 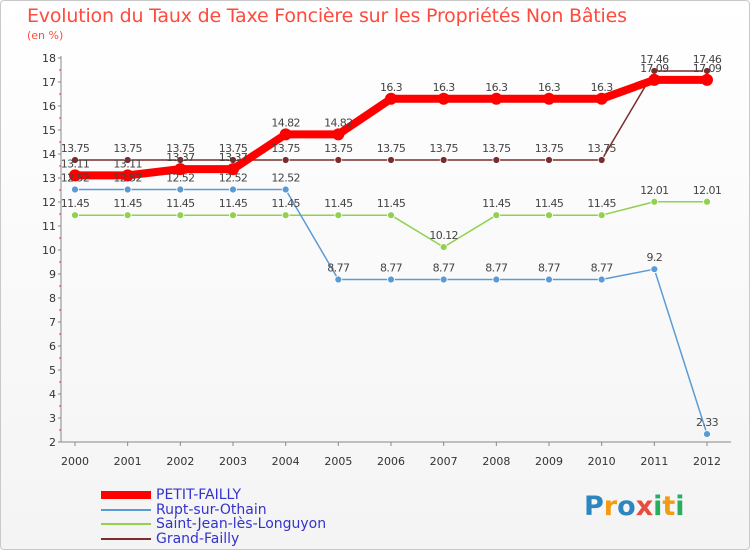 I want to click on y-tick-label: 11, so click(x=49, y=226).